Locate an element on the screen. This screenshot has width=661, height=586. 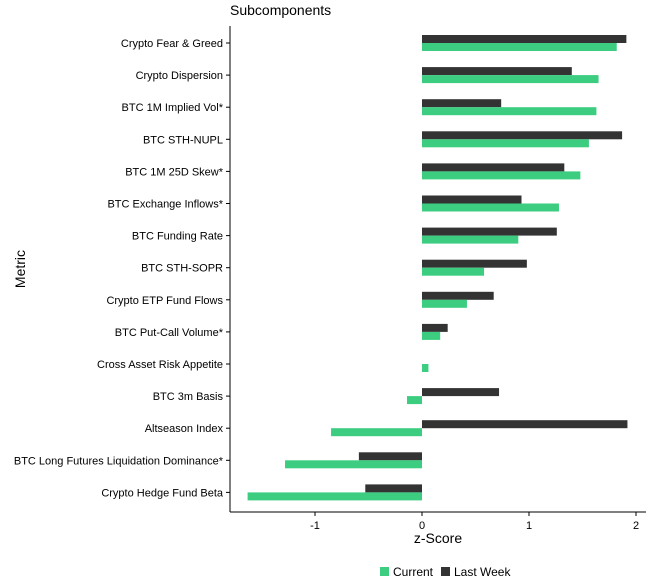
y-tick-label: BTC 1M Implied Vol* is located at coordinates (173, 108).